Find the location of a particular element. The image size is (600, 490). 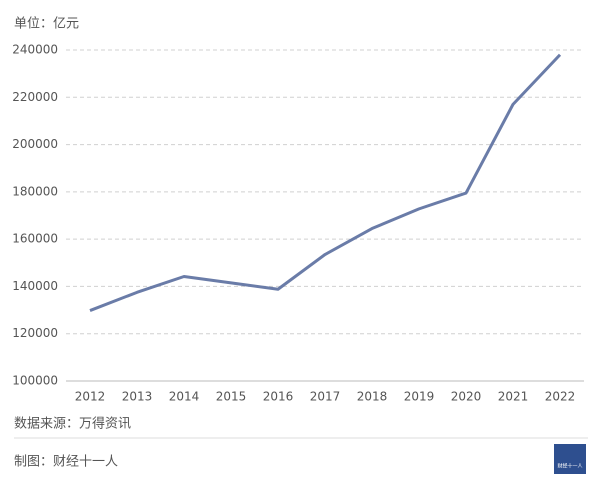

source: 数据来源：万得资讯 is located at coordinates (72, 424).